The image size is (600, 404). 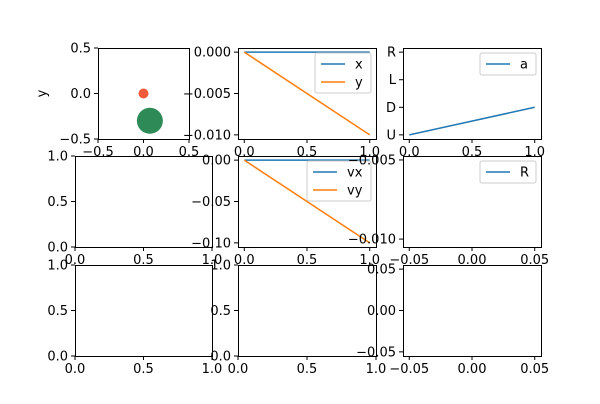 I want to click on legend: vx vy, so click(x=339, y=181).